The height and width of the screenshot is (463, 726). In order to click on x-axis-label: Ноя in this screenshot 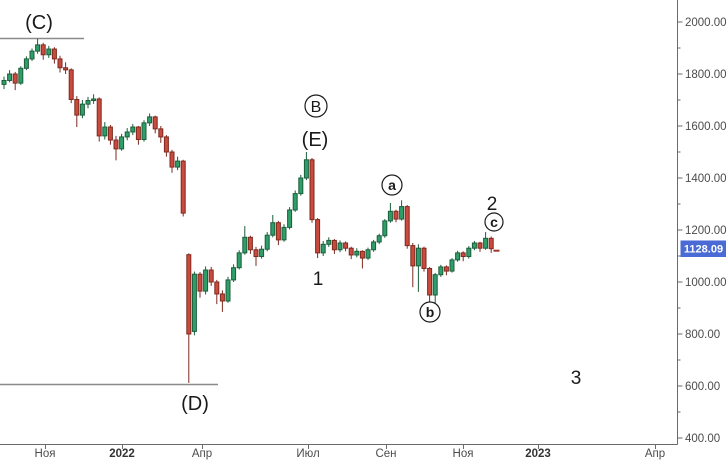, I will do `click(45, 454)`.